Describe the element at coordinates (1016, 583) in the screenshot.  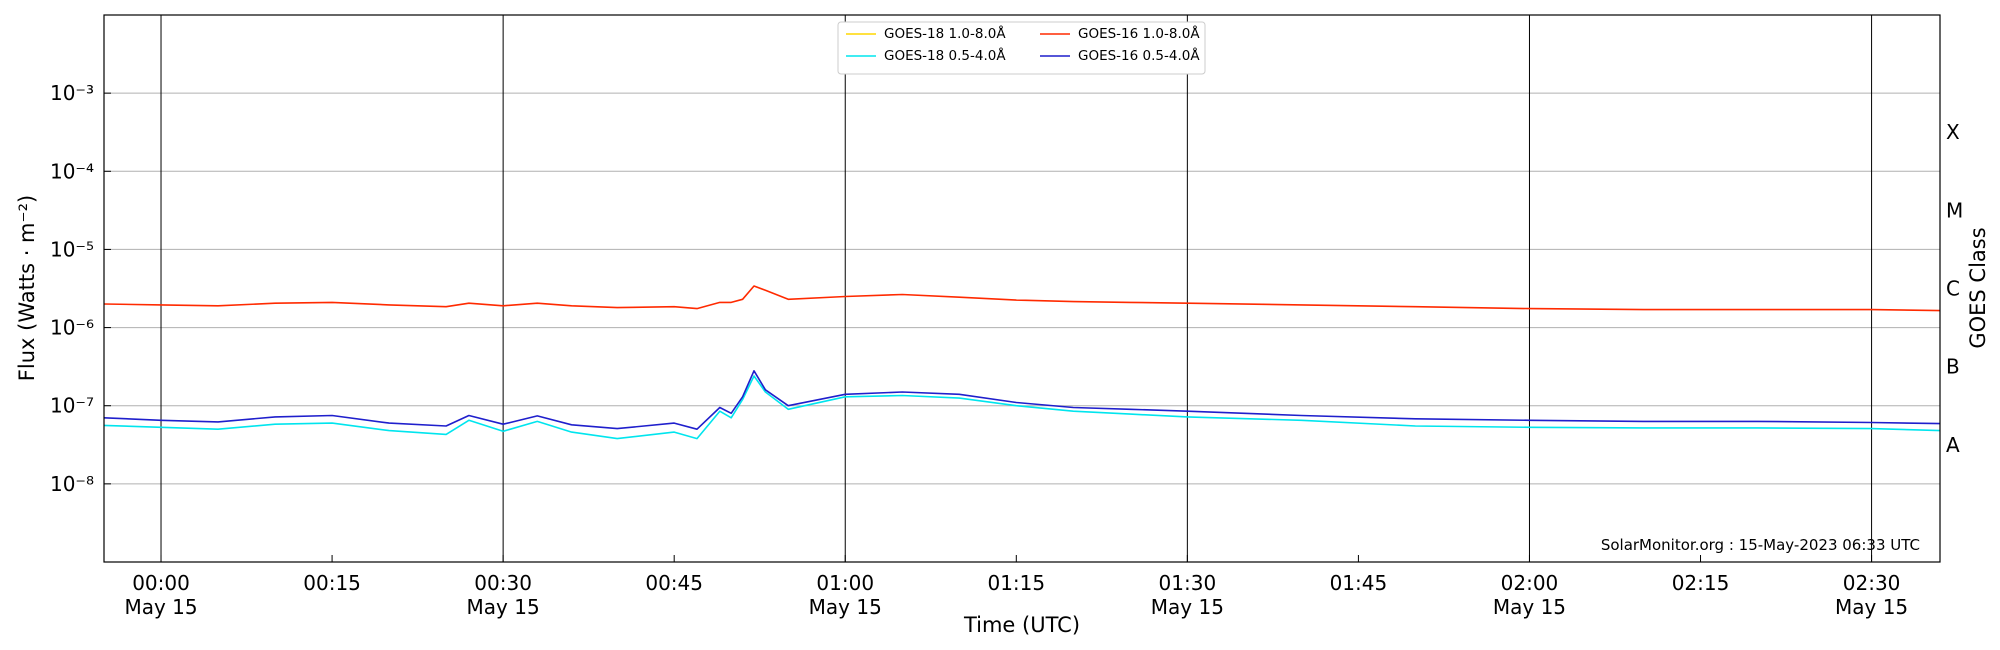
I see `x-tick-label: 01:15` at that location.